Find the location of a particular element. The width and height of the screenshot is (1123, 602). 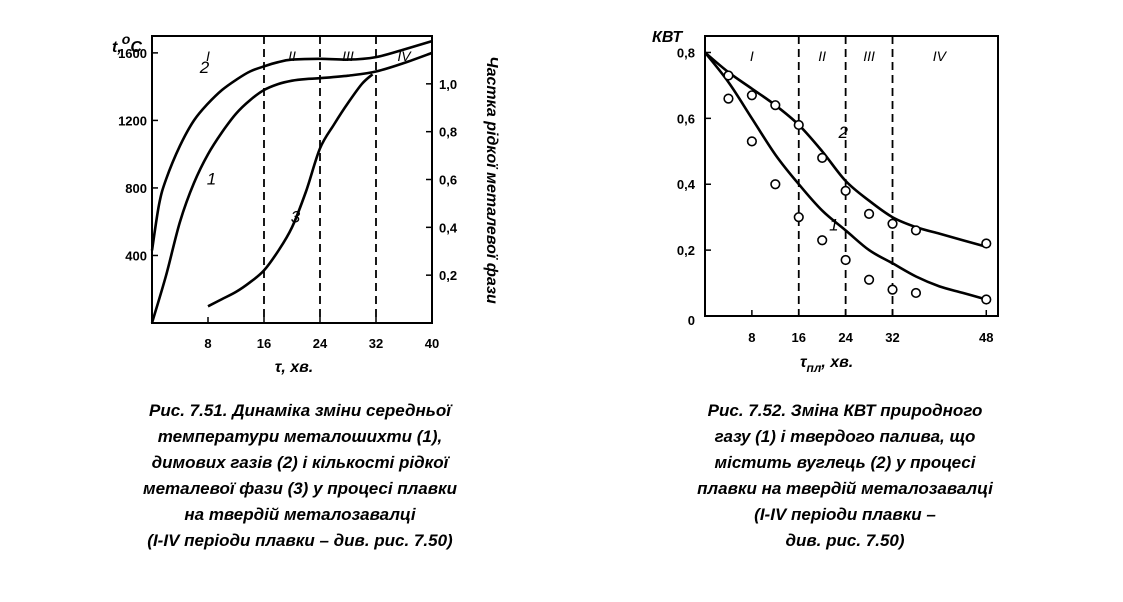

y-axis-label: КВТ is located at coordinates (667, 37).